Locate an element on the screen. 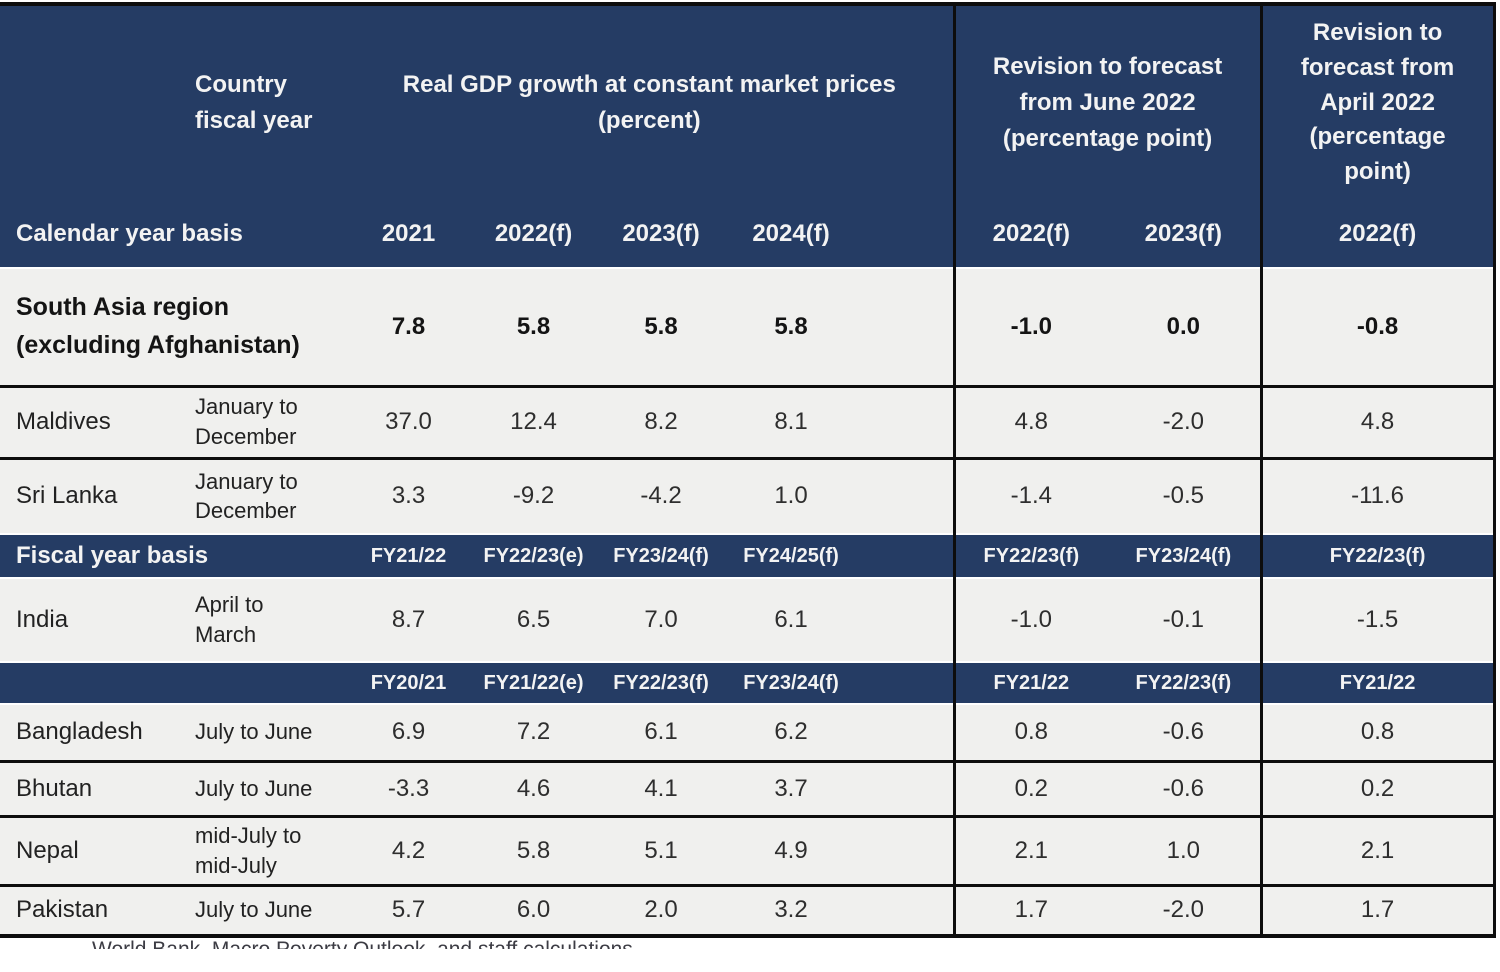 The height and width of the screenshot is (972, 1500). revision-value: 0.0 is located at coordinates (1184, 327).